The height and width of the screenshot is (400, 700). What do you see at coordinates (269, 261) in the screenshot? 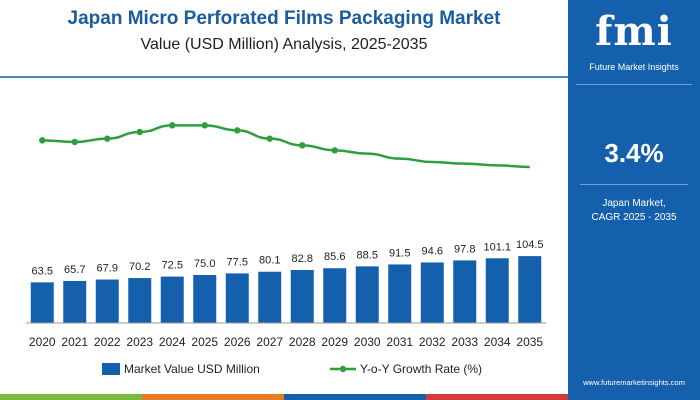
I see `bar-value-label: 80.1` at bounding box center [269, 261].